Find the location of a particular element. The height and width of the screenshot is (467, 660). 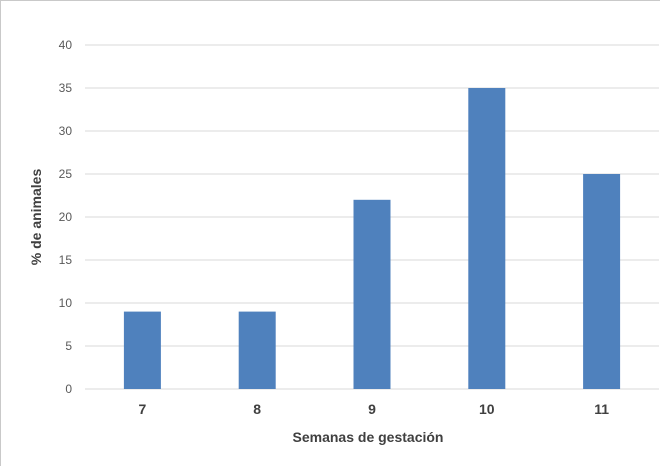

y-tick-label: 25 is located at coordinates (66, 174).